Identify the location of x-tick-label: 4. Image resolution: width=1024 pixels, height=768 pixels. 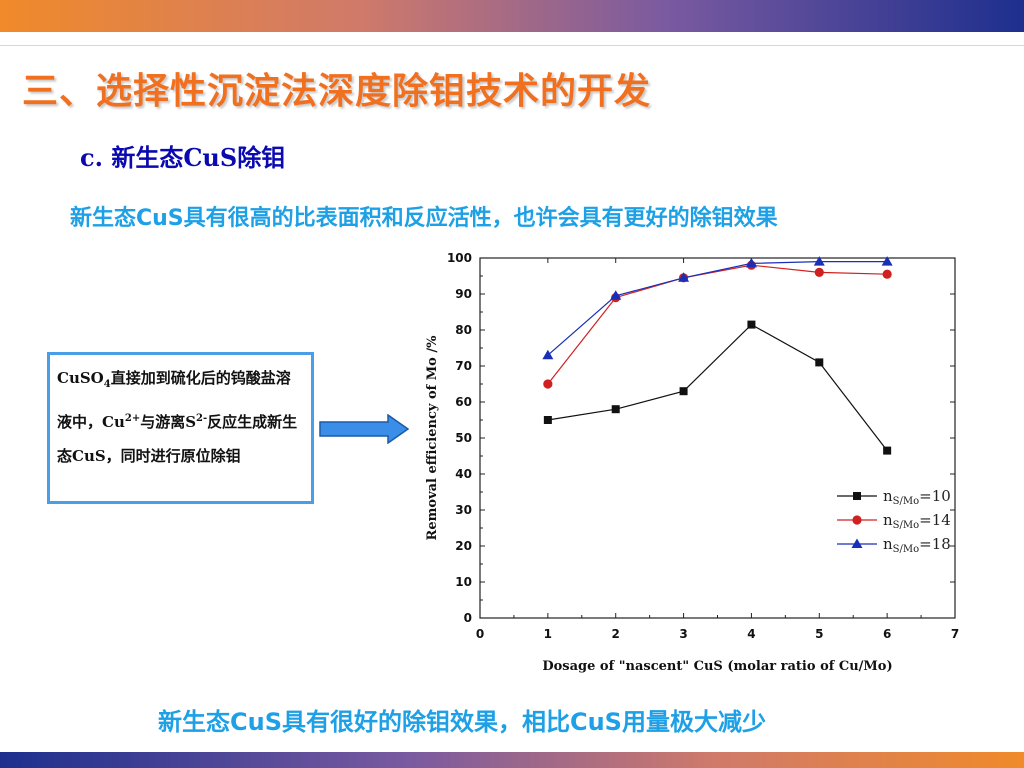
(751, 634).